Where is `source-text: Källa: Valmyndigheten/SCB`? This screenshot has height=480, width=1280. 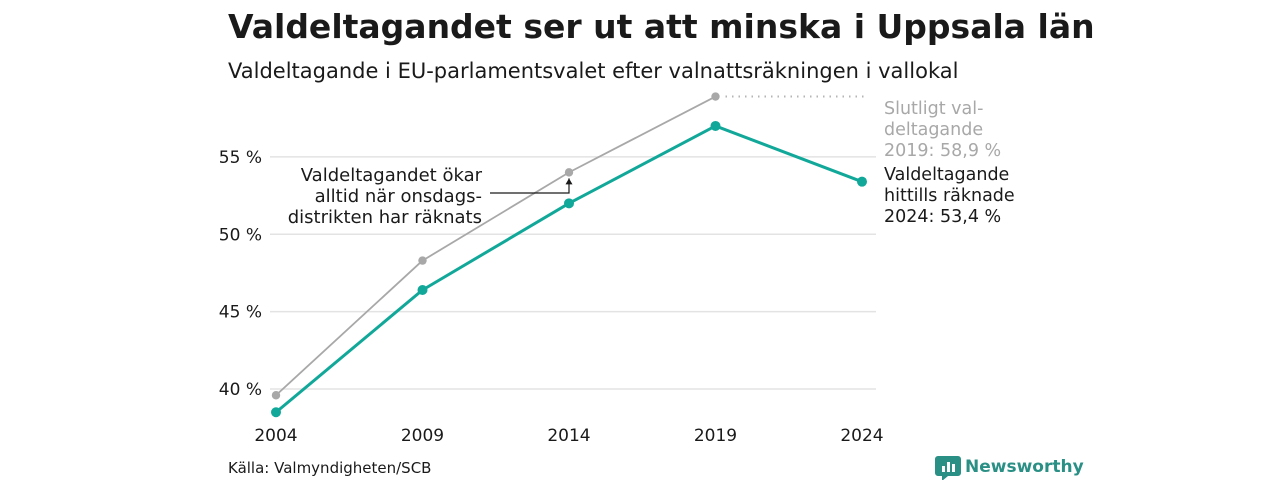 source-text: Källa: Valmyndigheten/SCB is located at coordinates (329, 468).